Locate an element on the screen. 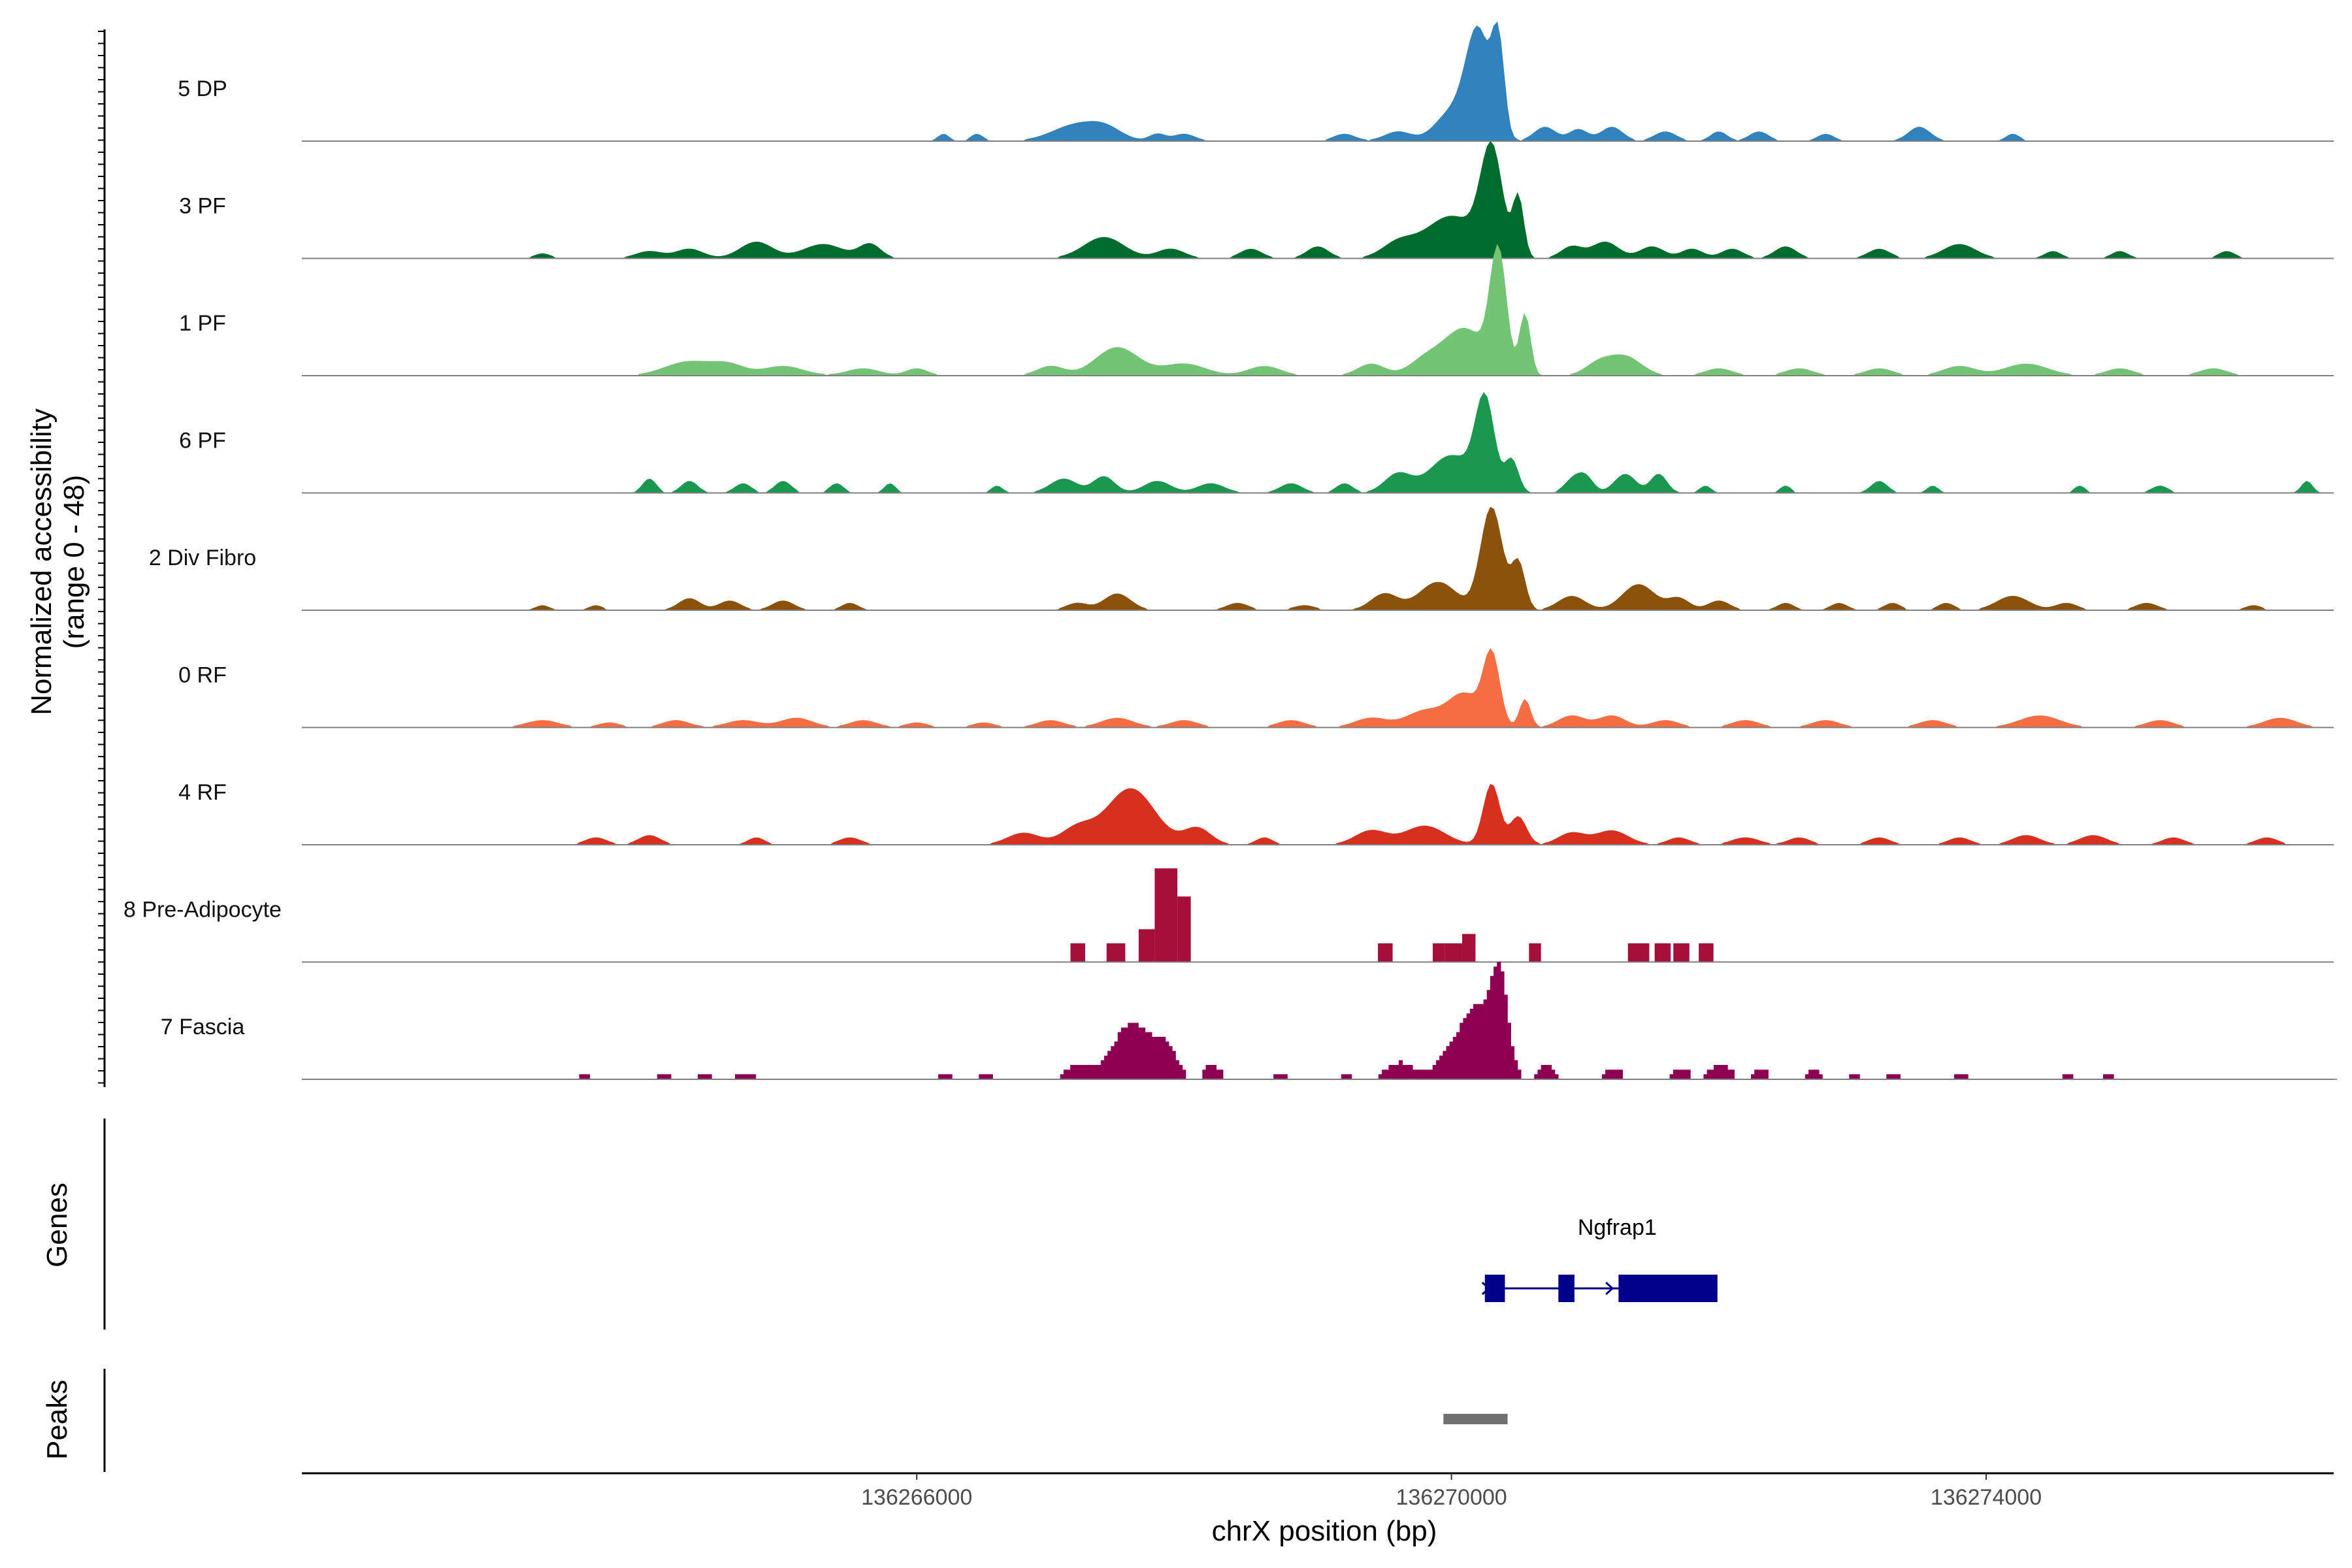  track-4-rf: 4 RF is located at coordinates (1256, 812).